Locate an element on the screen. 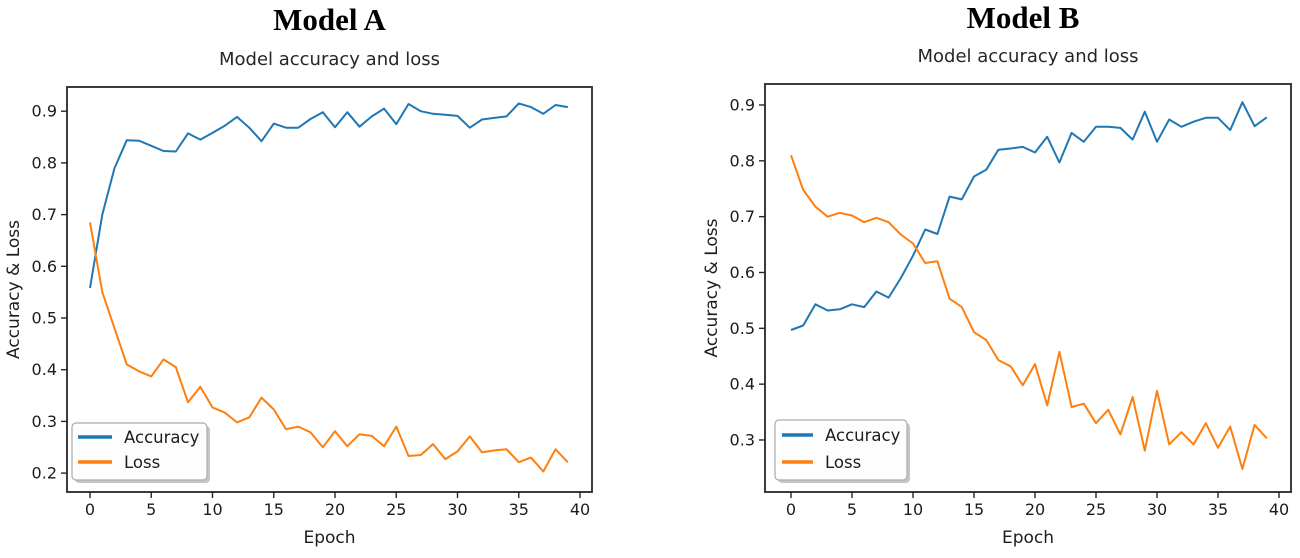 Image resolution: width=1300 pixels, height=558 pixels. model-b-axes-title: Model accuracy and loss is located at coordinates (1028, 56).